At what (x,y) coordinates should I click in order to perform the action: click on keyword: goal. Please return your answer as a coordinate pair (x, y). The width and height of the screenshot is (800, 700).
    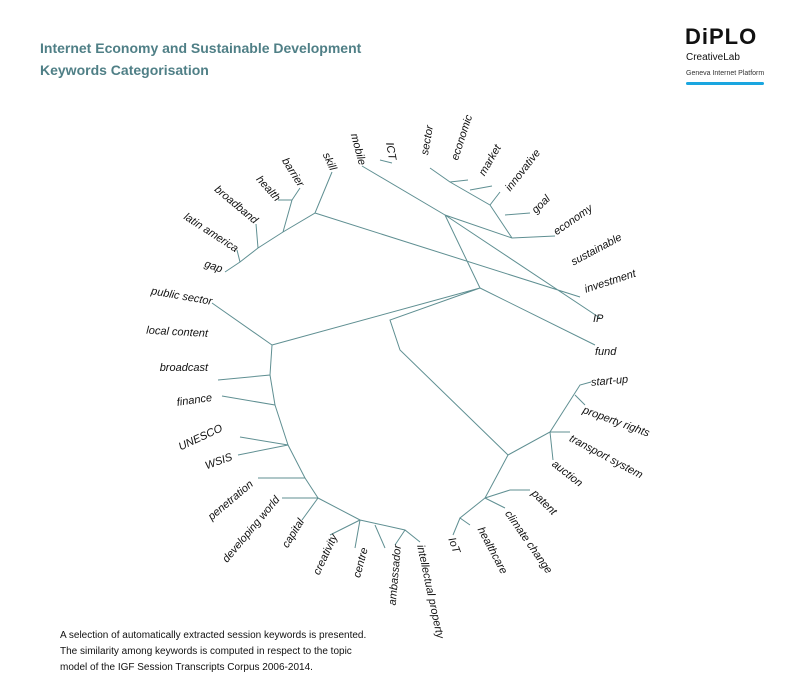
    Looking at the image, I should click on (542, 205).